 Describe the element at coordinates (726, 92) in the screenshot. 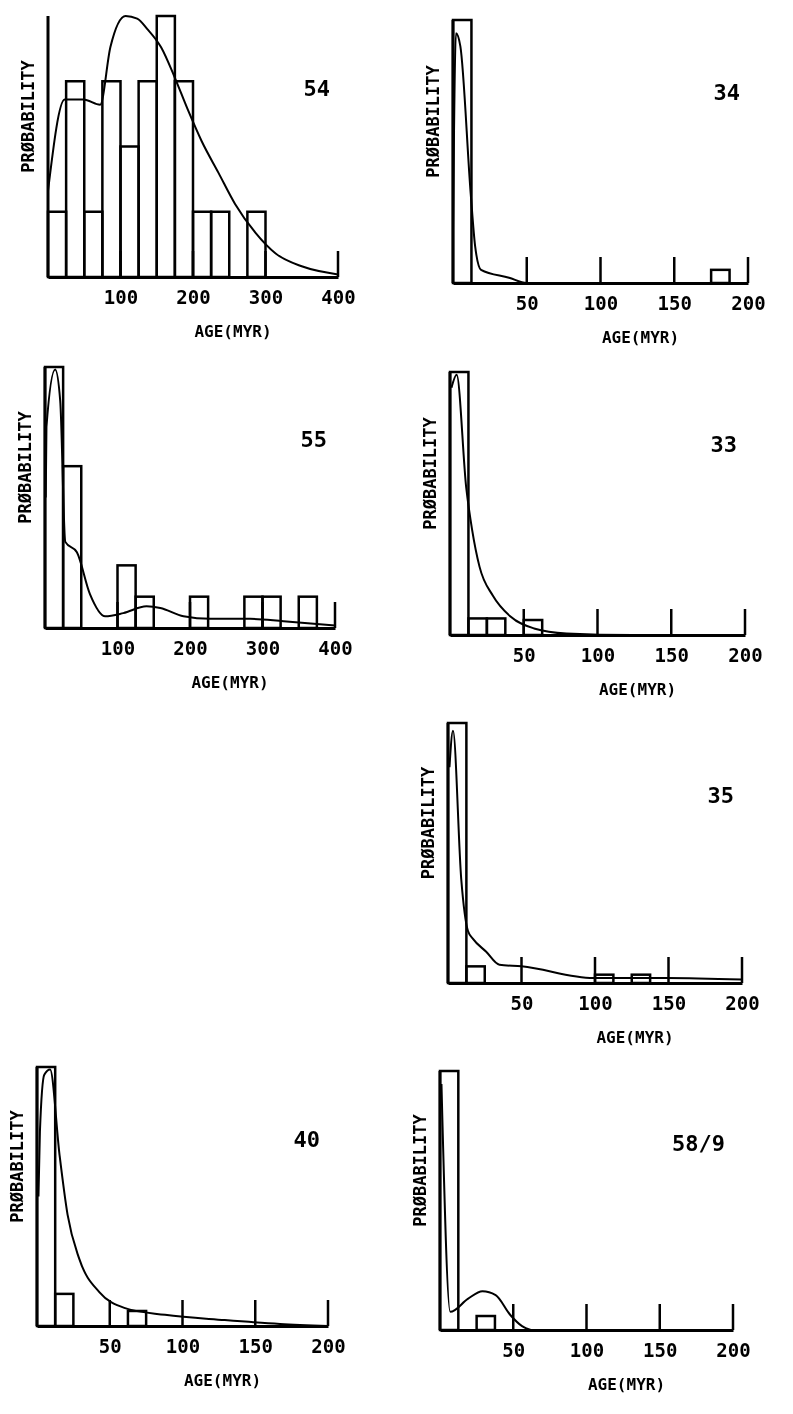

I see `text: 34` at that location.